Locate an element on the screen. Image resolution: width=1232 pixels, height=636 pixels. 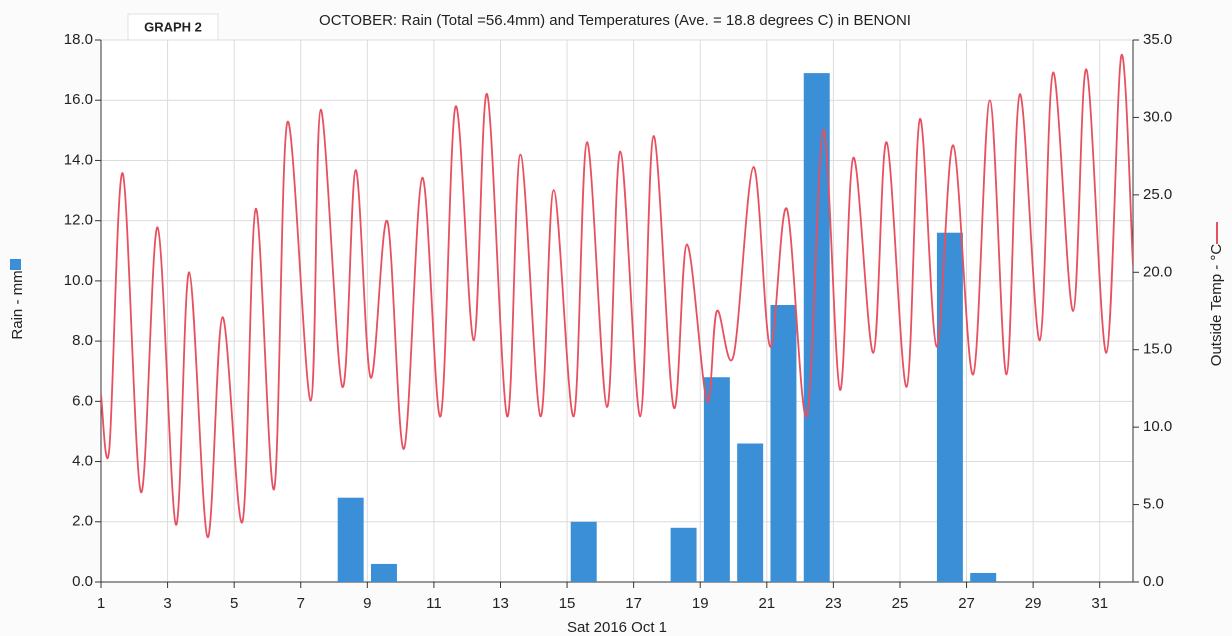
x-tick-label: 1 is located at coordinates (101, 603).